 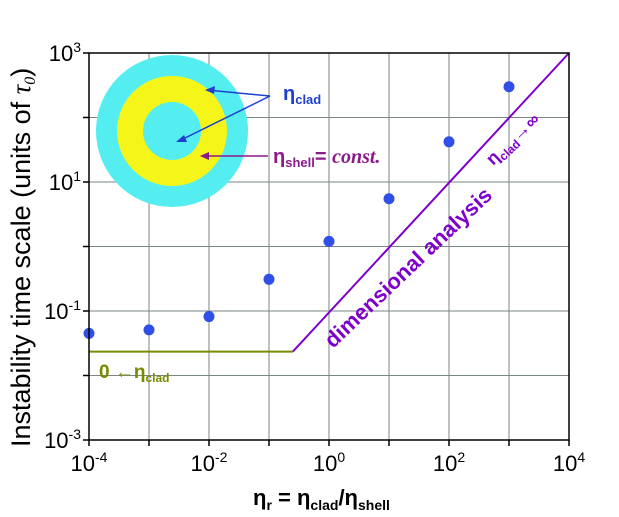 What do you see at coordinates (65, 52) in the screenshot?
I see `y-tick-label: 10³` at bounding box center [65, 52].